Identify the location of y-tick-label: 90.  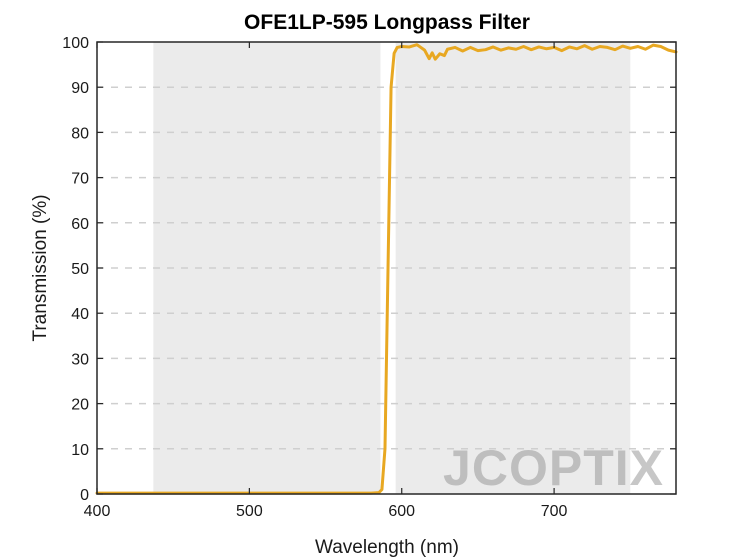
(80, 88).